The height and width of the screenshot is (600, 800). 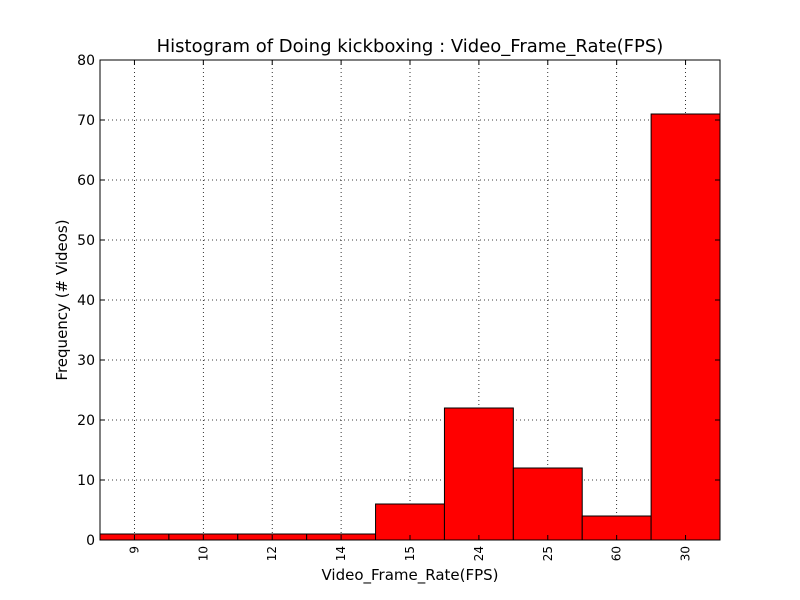 What do you see at coordinates (86, 61) in the screenshot?
I see `y-tick-label: 80` at bounding box center [86, 61].